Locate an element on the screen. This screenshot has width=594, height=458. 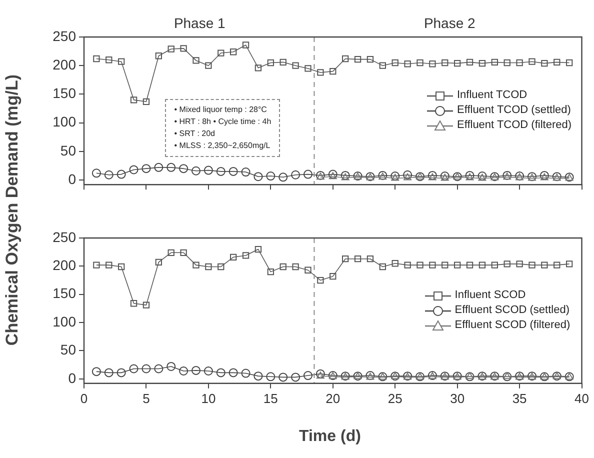
legend-label: Effluent TCOD (filtered) is located at coordinates (514, 126).